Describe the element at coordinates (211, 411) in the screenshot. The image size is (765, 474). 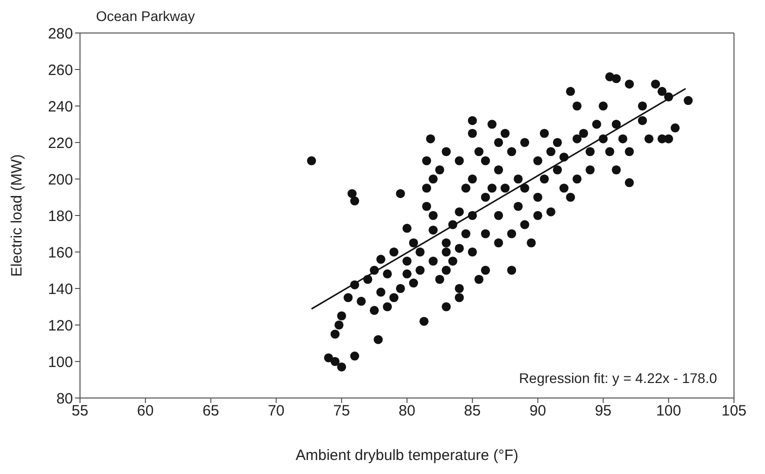
I see `x-tick-label: 65` at that location.